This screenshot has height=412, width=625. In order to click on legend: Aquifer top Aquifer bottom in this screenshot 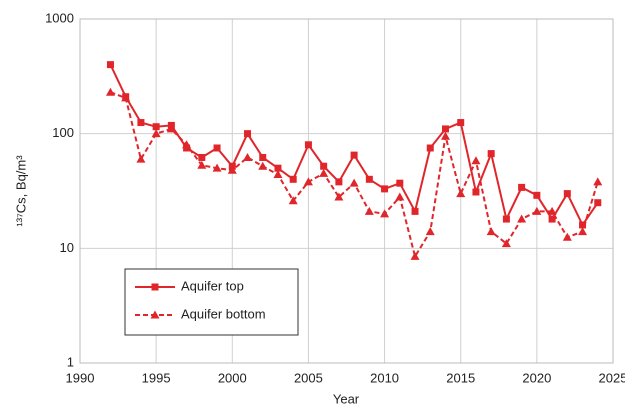, I will do `click(211, 302)`.